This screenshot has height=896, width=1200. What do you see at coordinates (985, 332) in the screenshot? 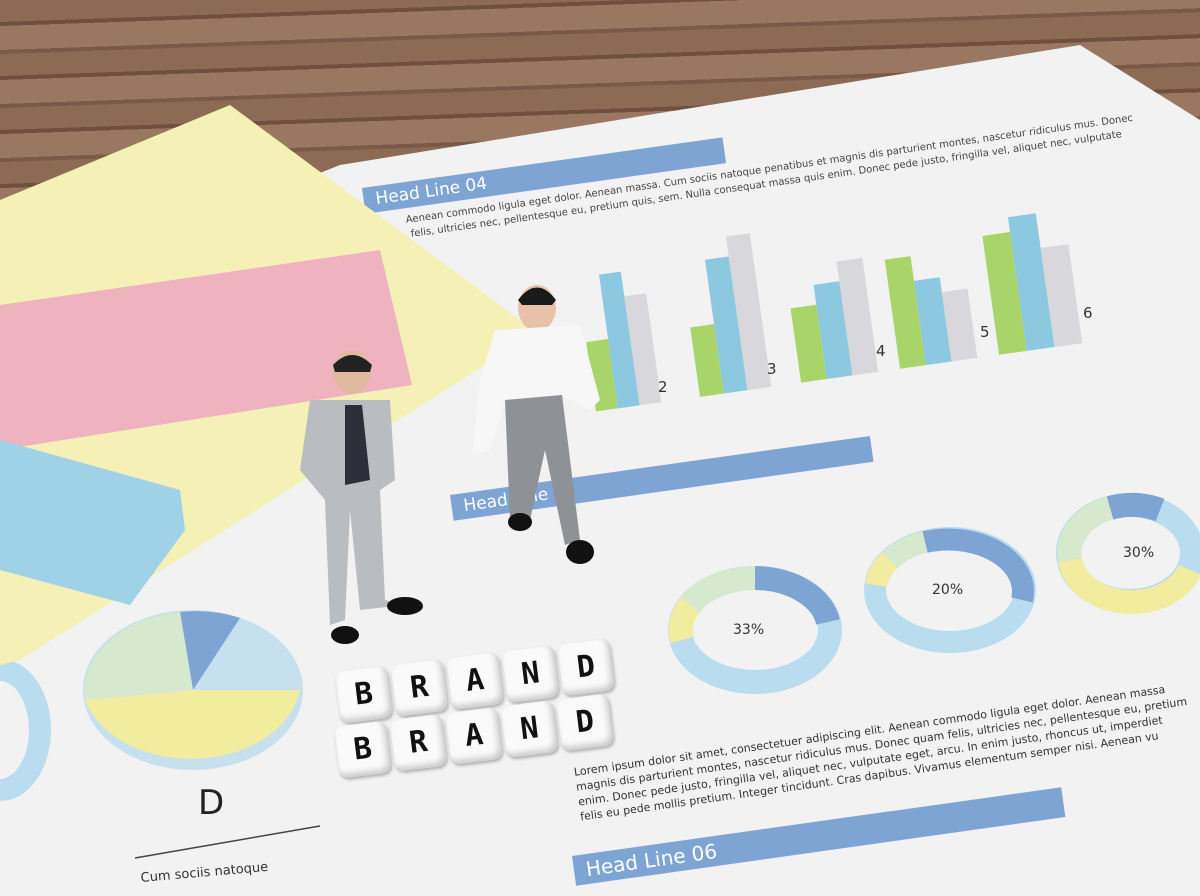
I see `bar-label: 5` at bounding box center [985, 332].